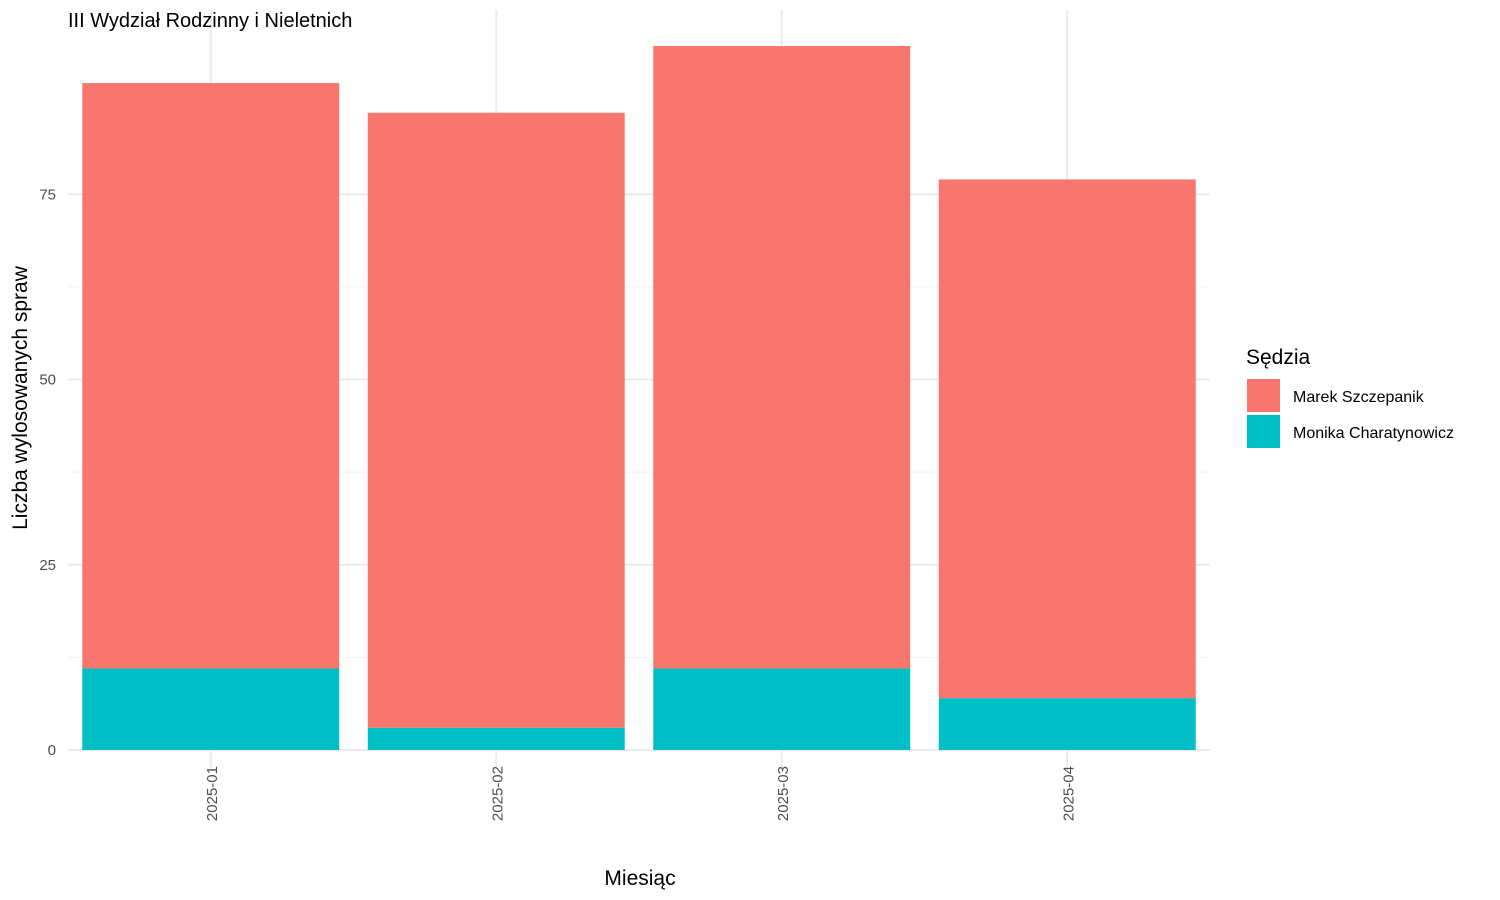 Image resolution: width=1500 pixels, height=900 pixels. What do you see at coordinates (783, 793) in the screenshot?
I see `x-tick-label: 2025-03` at bounding box center [783, 793].